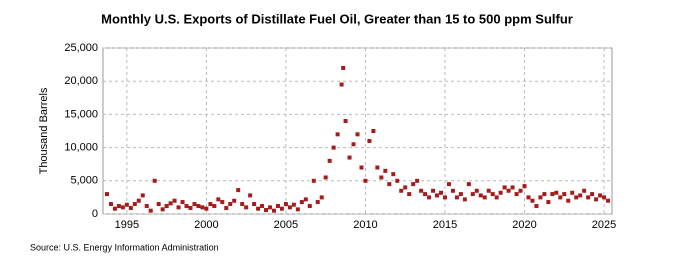 This screenshot has height=275, width=675. What do you see at coordinates (95, 214) in the screenshot?
I see `y-tick-label: 0` at bounding box center [95, 214].